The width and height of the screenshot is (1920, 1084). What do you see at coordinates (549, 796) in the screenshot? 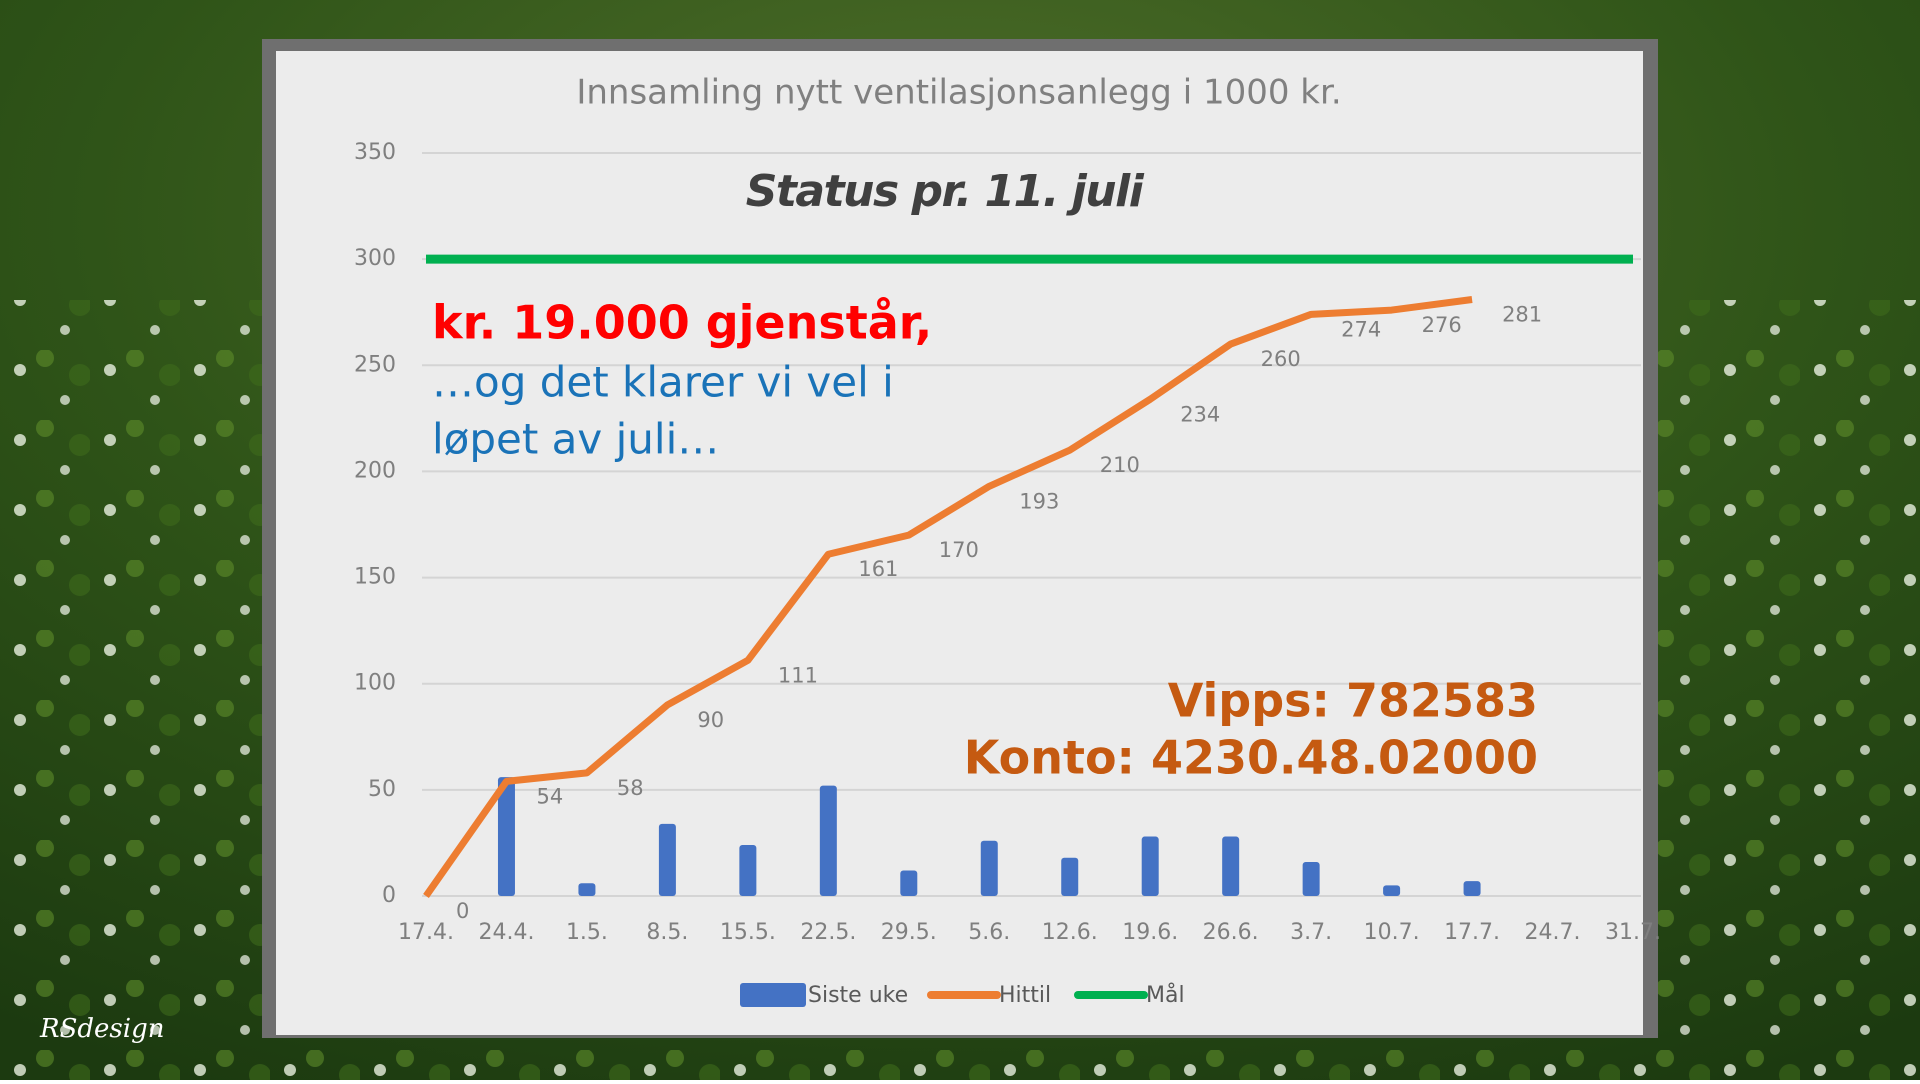
I see `data-label: 54` at bounding box center [549, 796].